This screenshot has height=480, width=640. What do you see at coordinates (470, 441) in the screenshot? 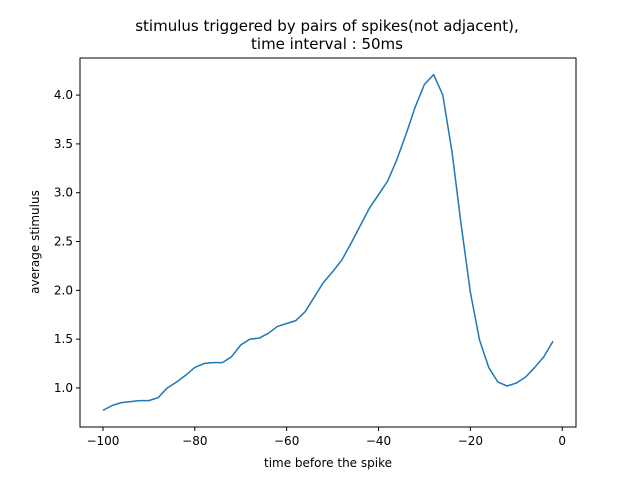
I see `x-tick-label: −20` at bounding box center [470, 441].